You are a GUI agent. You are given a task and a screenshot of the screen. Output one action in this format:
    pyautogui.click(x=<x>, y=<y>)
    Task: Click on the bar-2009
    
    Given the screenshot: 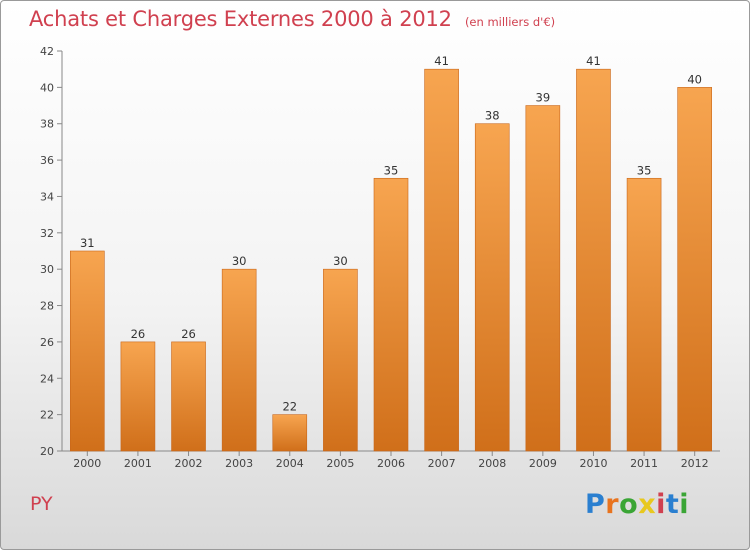 What is the action you would take?
    pyautogui.click(x=543, y=278)
    